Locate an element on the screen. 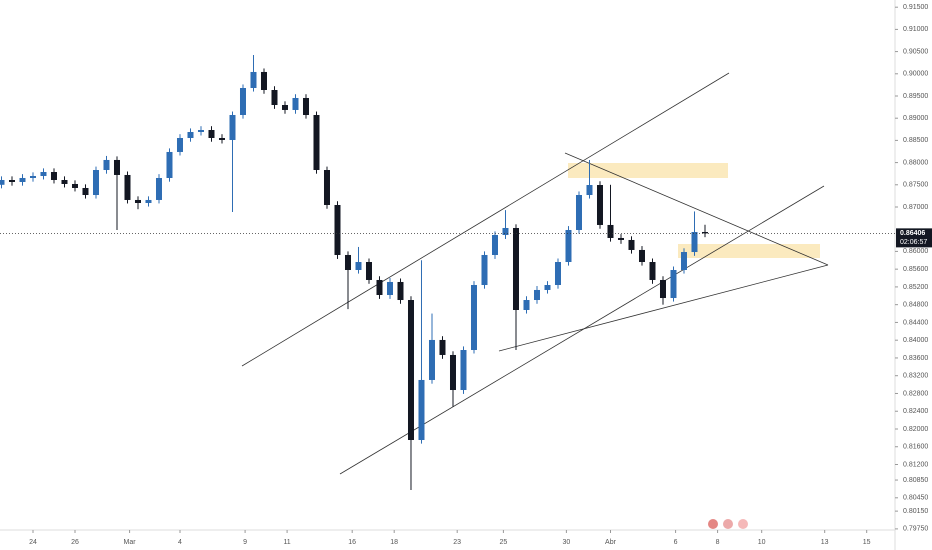 This screenshot has width=932, height=550. x-tick-label: 16 is located at coordinates (352, 542).